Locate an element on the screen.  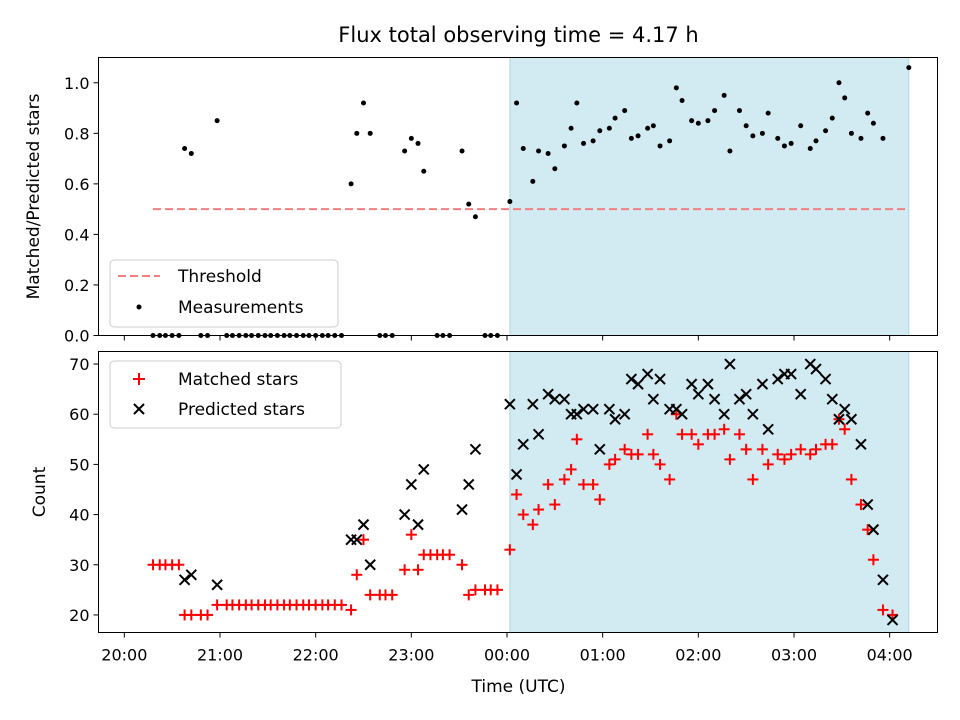
x-tick-label: 02:00 is located at coordinates (698, 655).